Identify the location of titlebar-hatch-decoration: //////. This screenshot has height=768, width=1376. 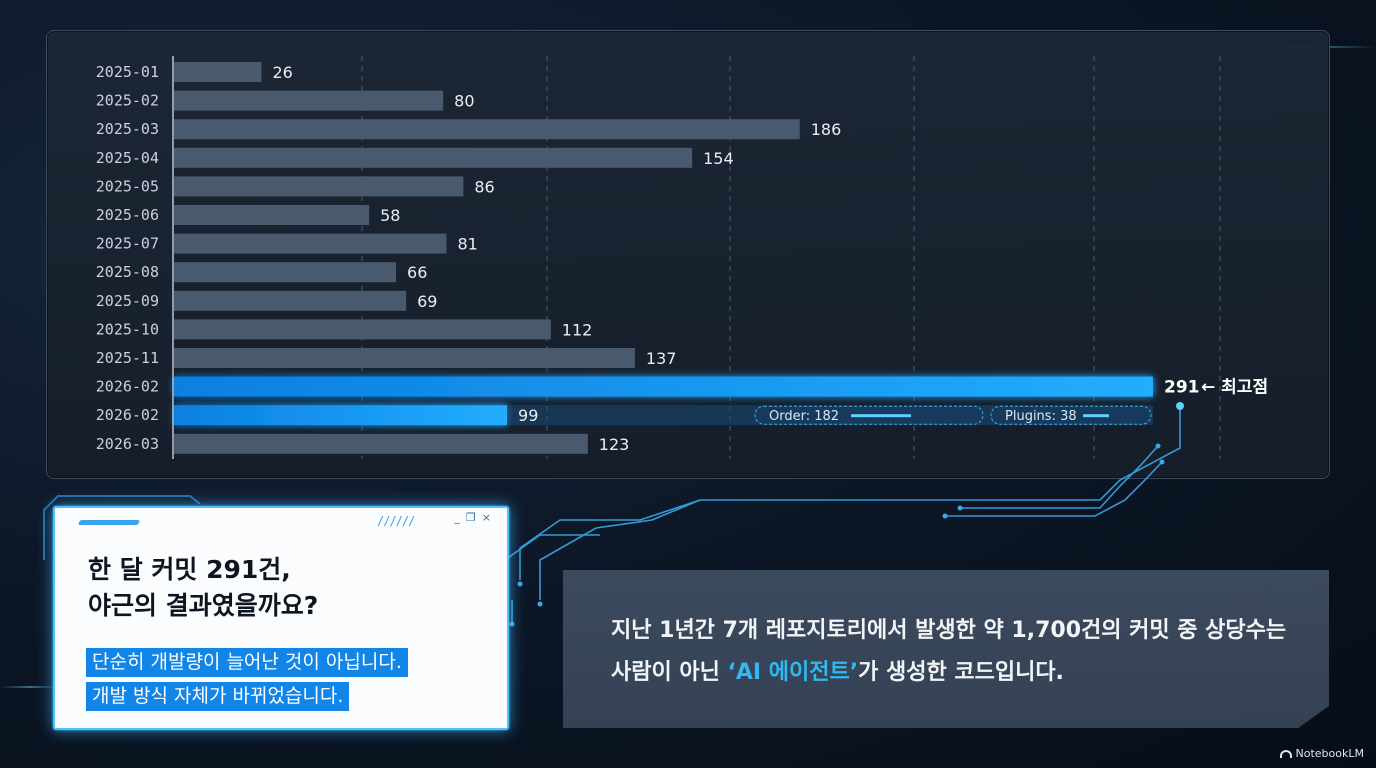
(396, 521).